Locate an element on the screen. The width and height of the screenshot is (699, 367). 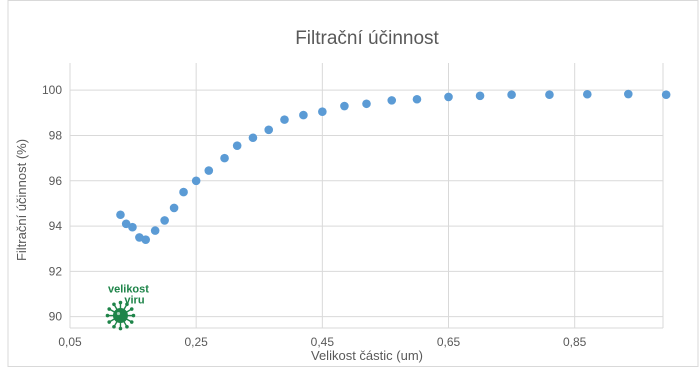
x-tick-labels: 0,05 0,25 0,45 0,65 0,85 is located at coordinates (322, 342).